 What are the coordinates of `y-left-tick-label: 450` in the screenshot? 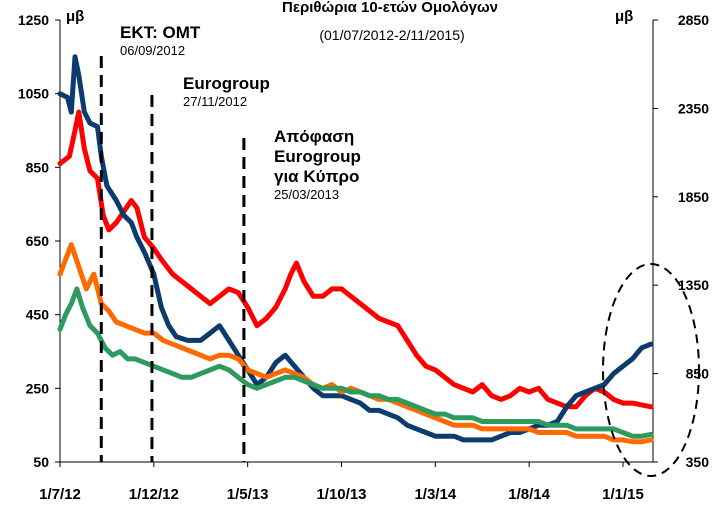 It's located at (38, 315).